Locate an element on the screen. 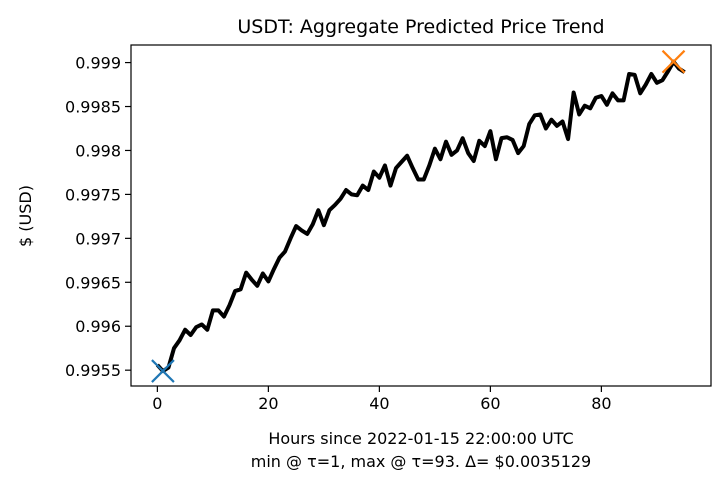  x-tick-label: 0 is located at coordinates (157, 403).